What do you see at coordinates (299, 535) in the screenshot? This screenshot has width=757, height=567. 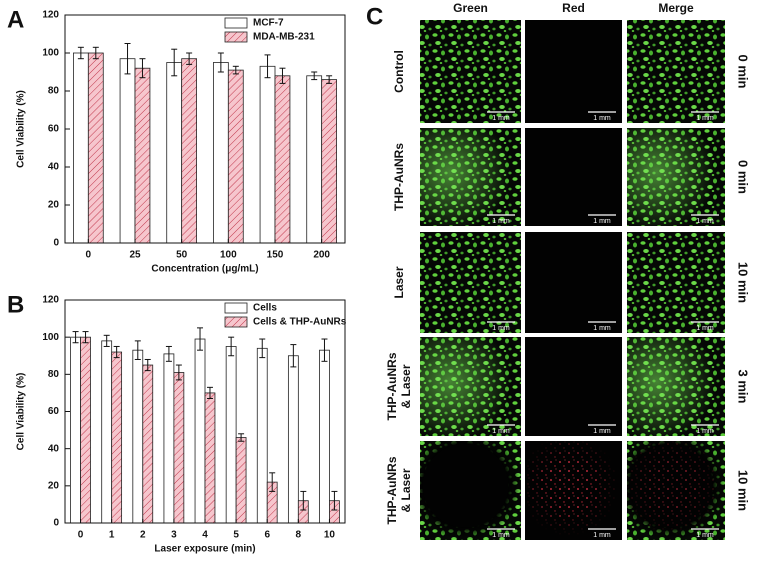 I see `x-tick-label: 8` at bounding box center [299, 535].